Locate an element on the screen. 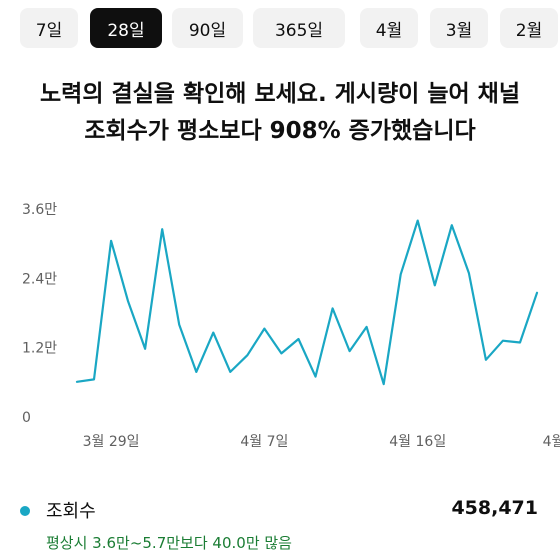  series-color-dot is located at coordinates (25, 511).